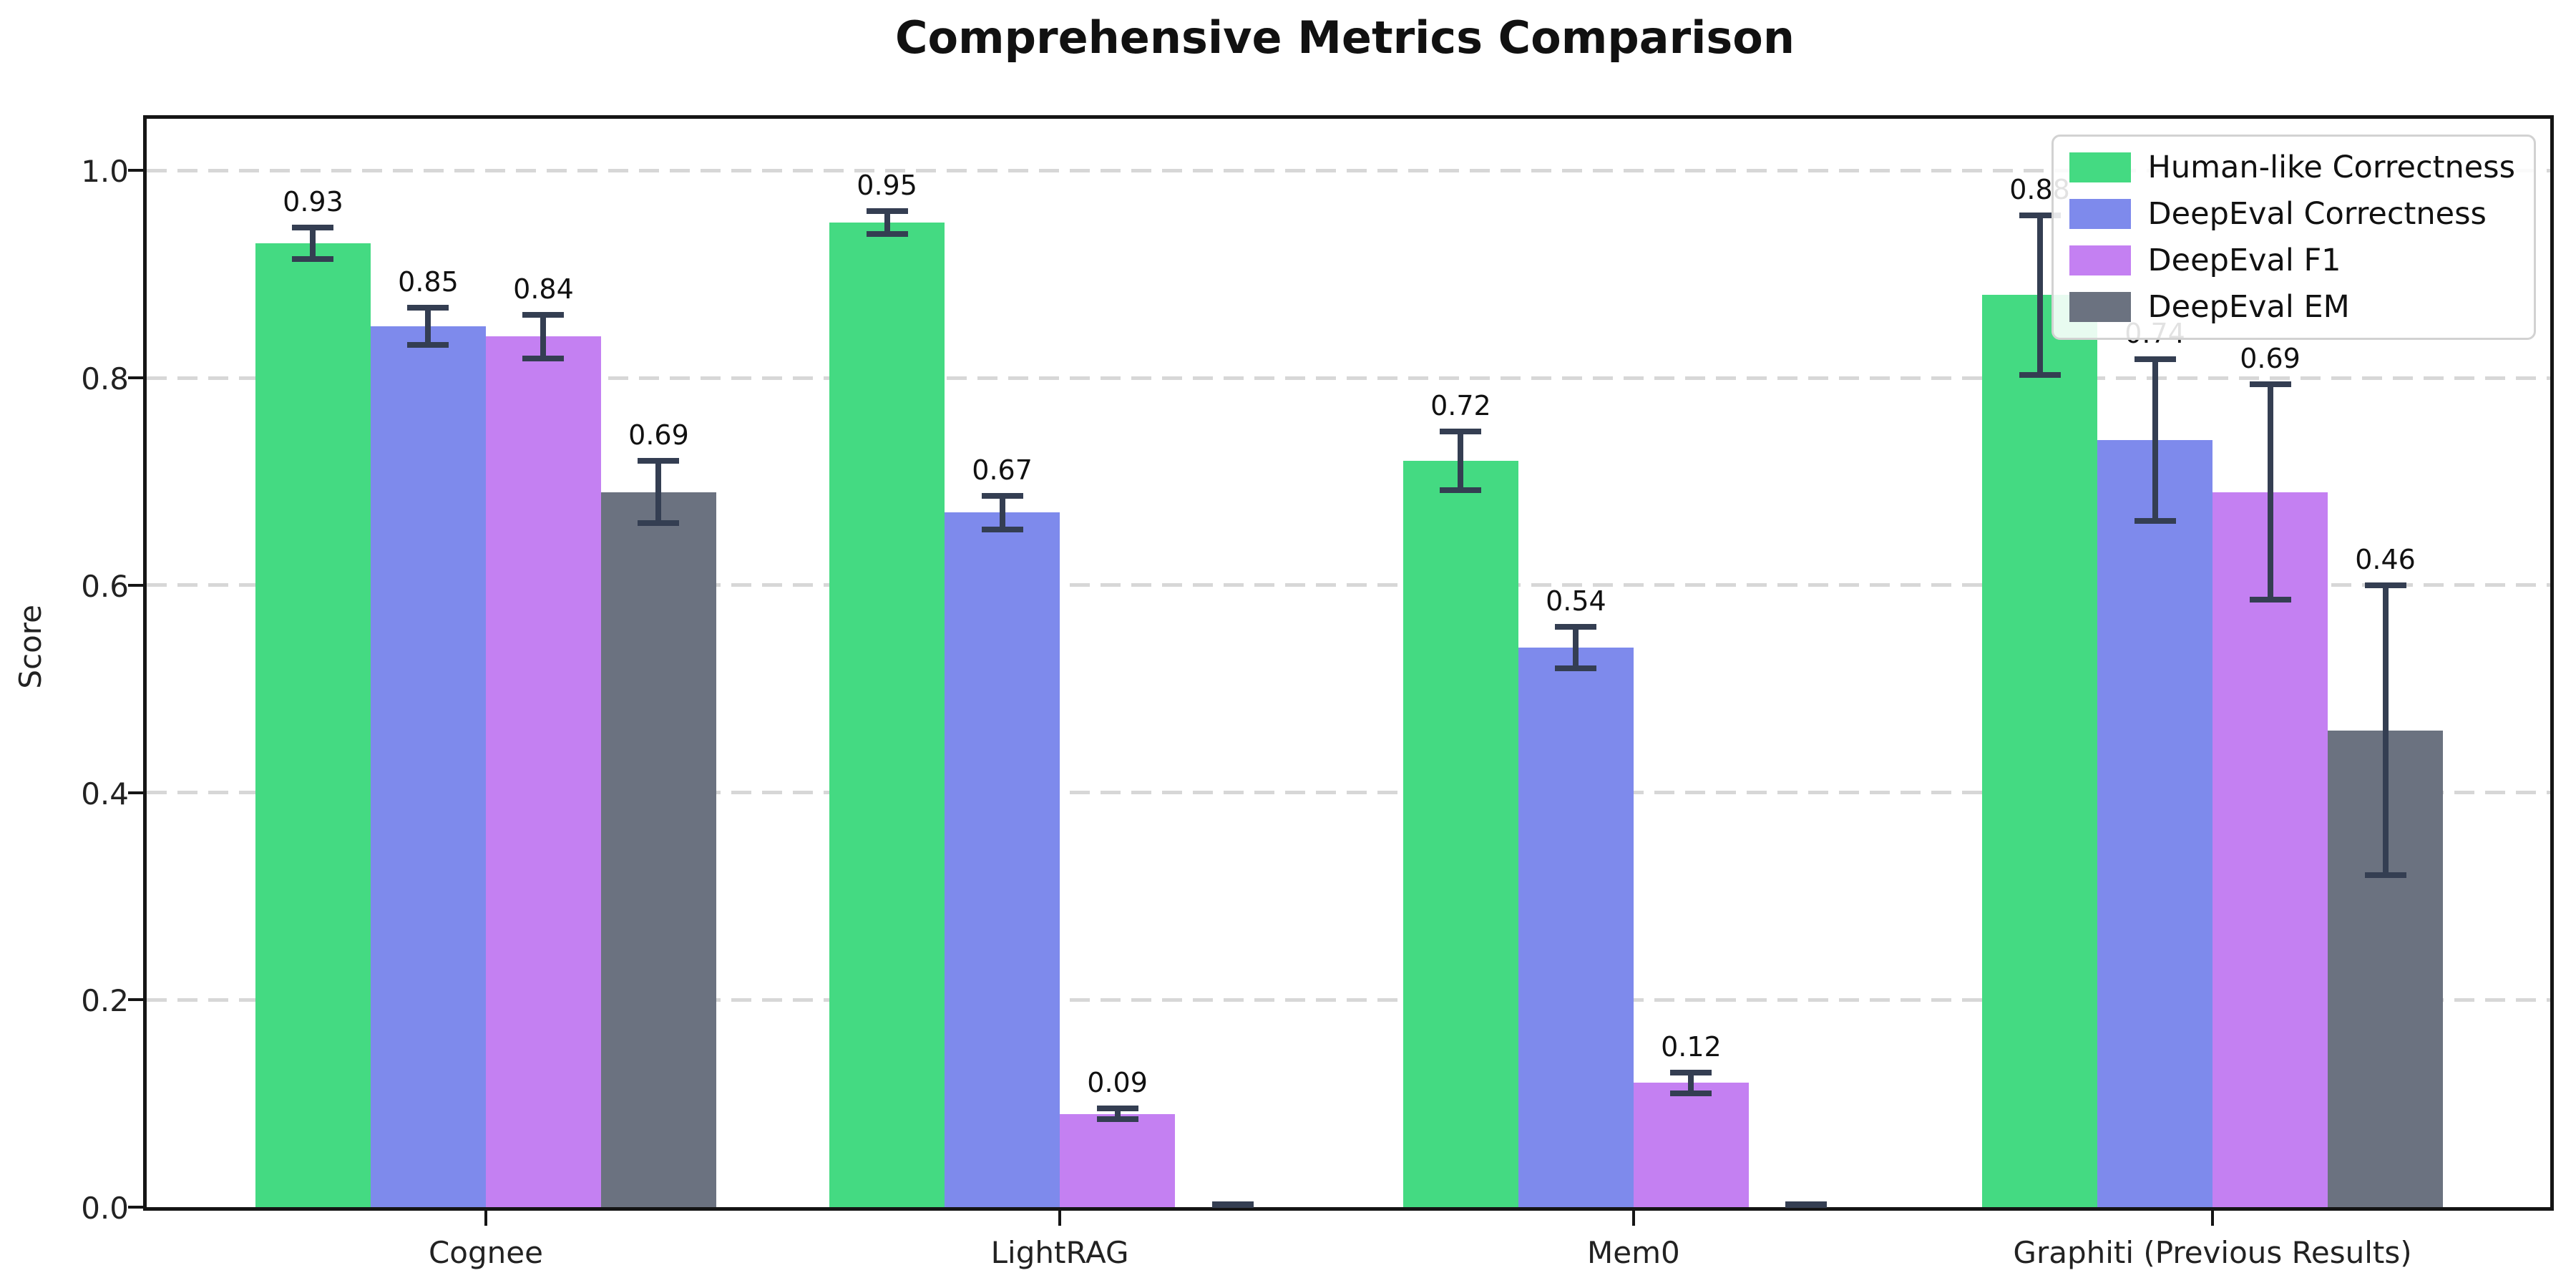 The width and height of the screenshot is (2576, 1288). I want to click on legend-swatch-deepeval-f1, so click(2100, 260).